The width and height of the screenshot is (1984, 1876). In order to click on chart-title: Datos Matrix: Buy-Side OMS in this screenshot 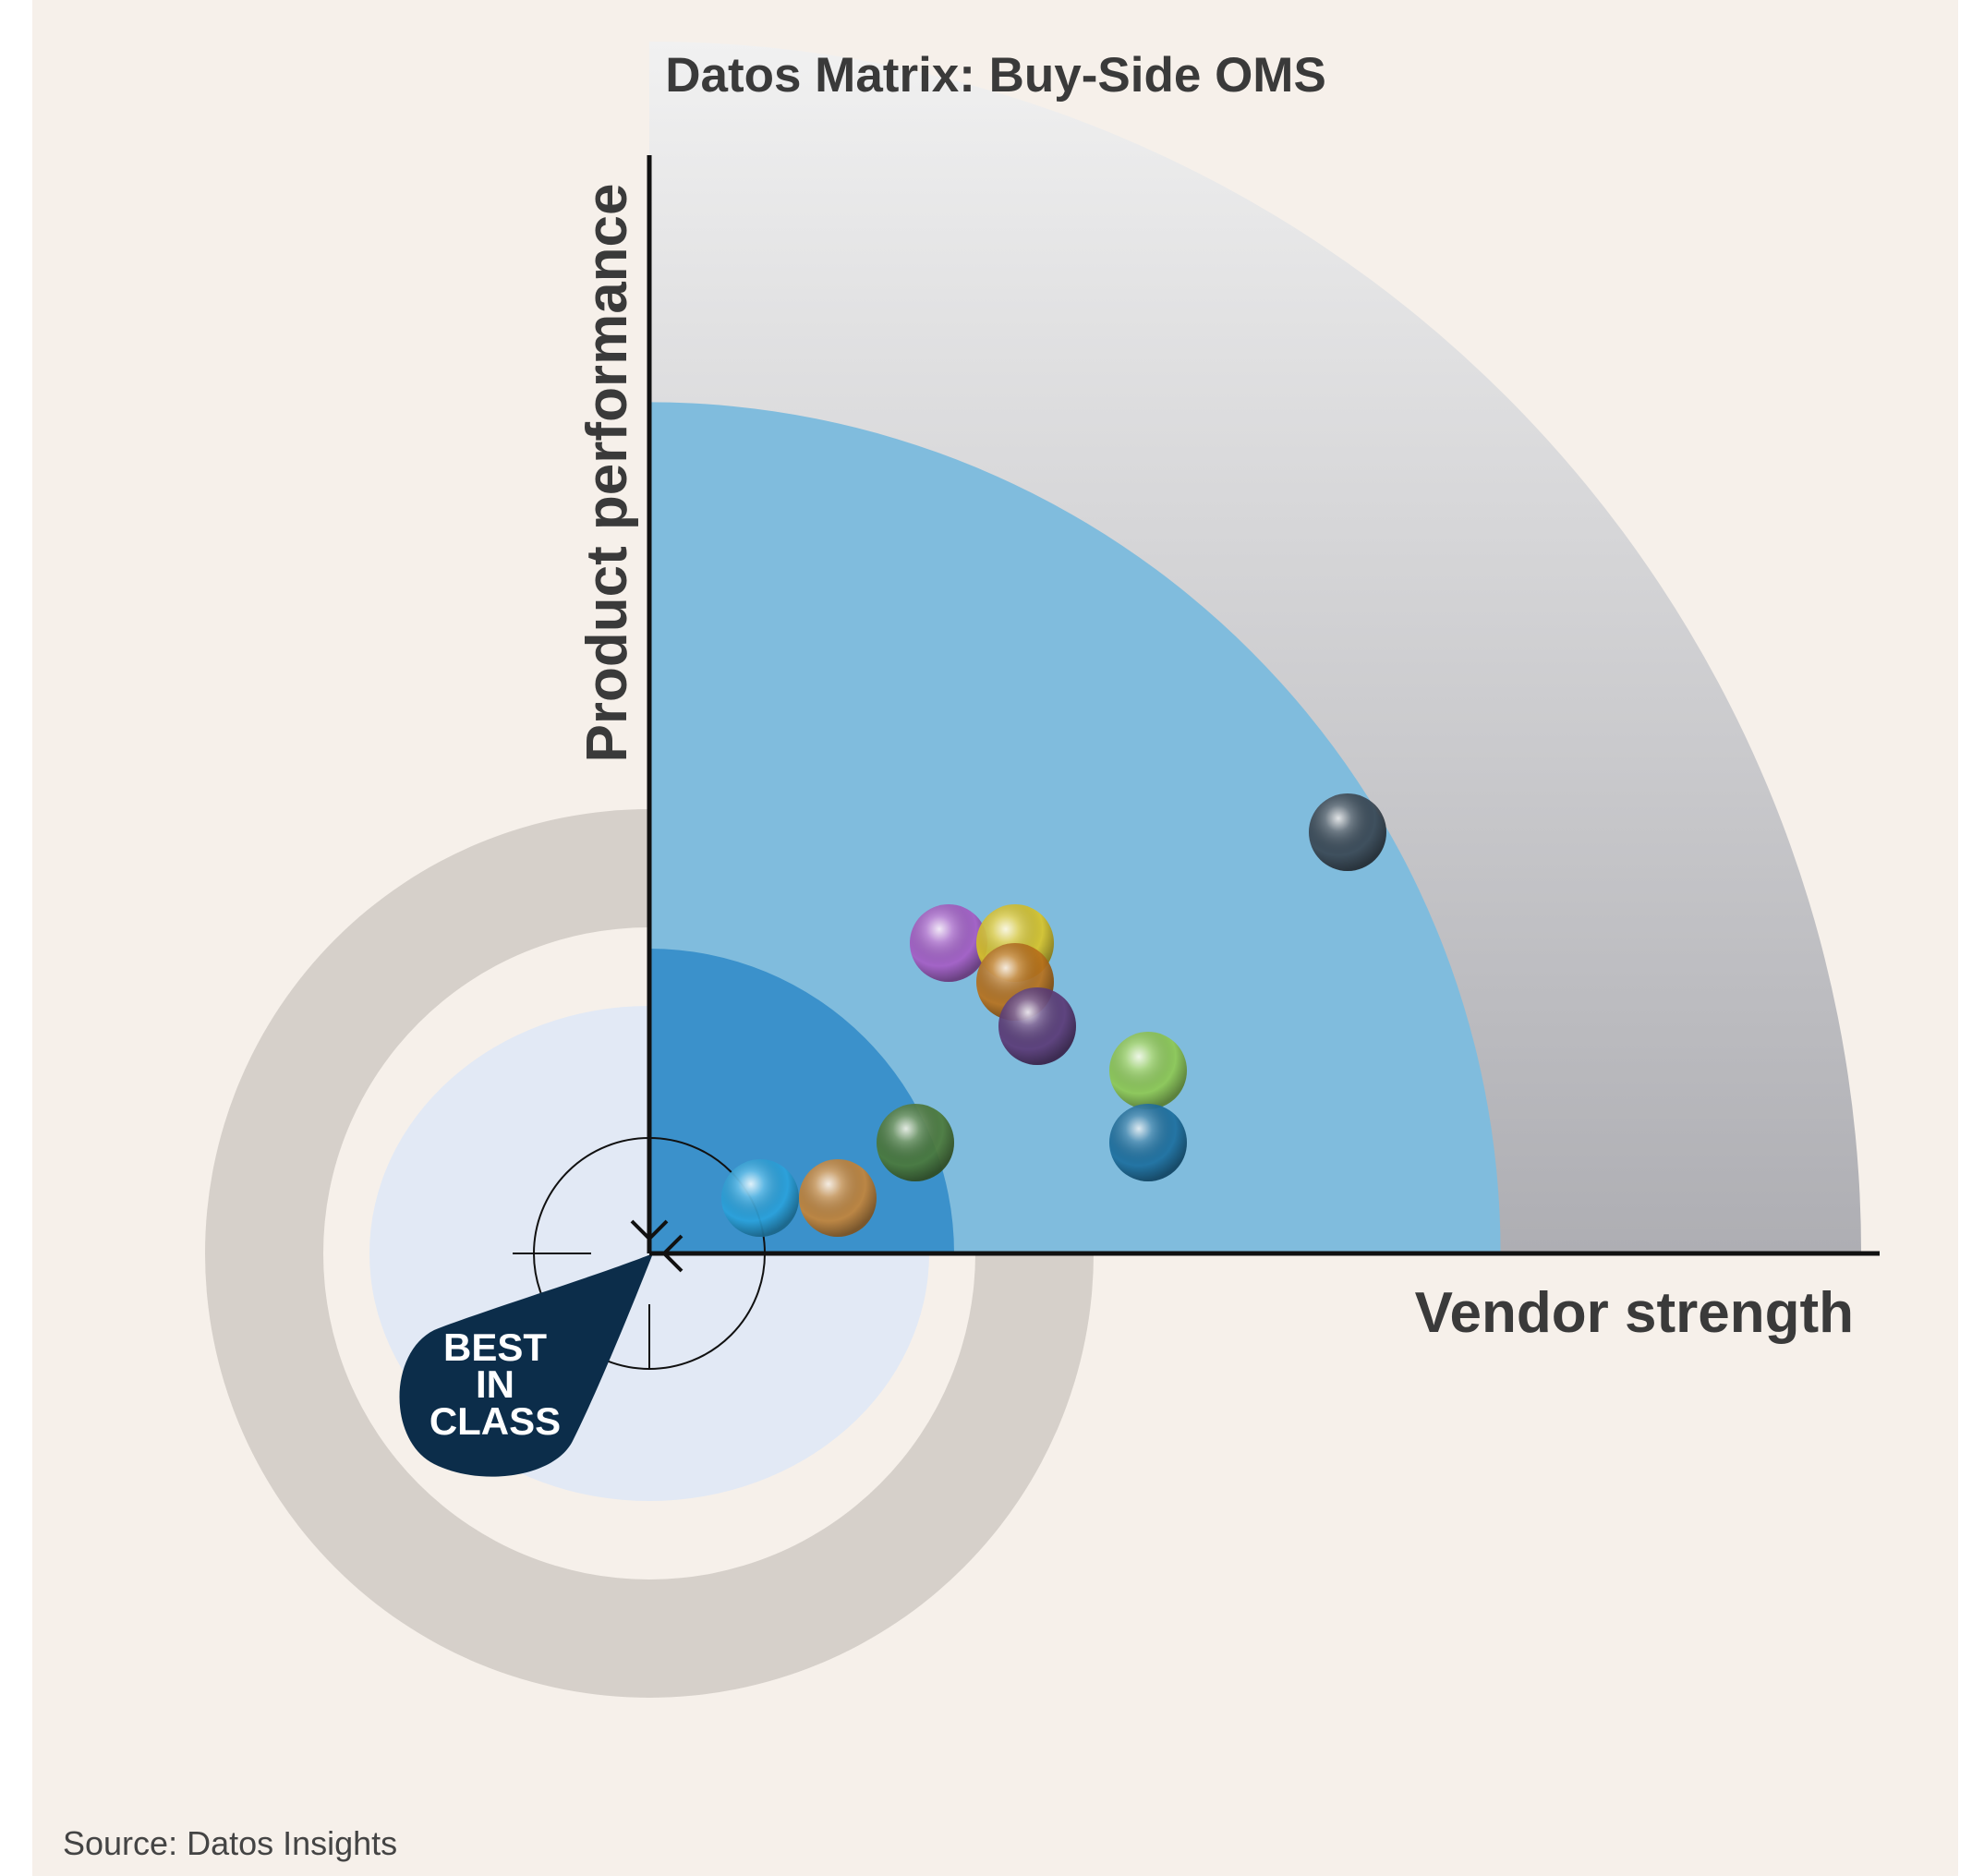, I will do `click(995, 75)`.